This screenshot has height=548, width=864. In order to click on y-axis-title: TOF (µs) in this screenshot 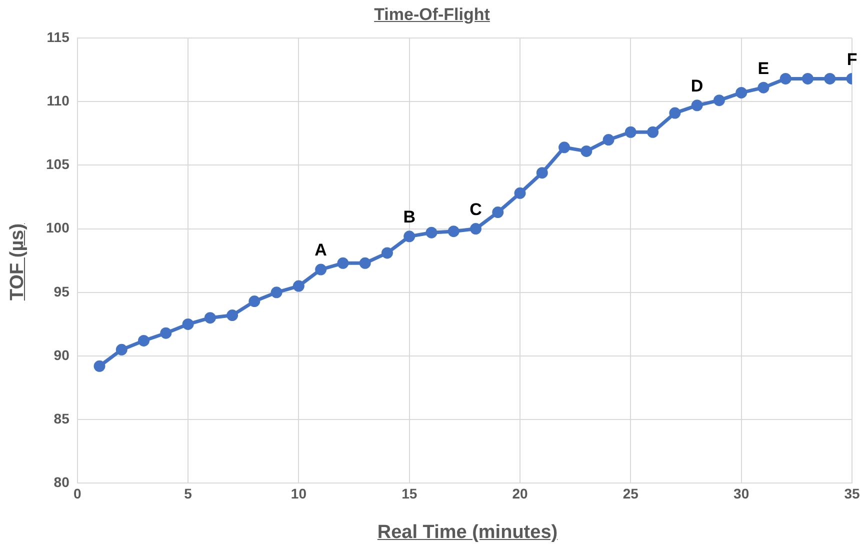, I will do `click(18, 262)`.